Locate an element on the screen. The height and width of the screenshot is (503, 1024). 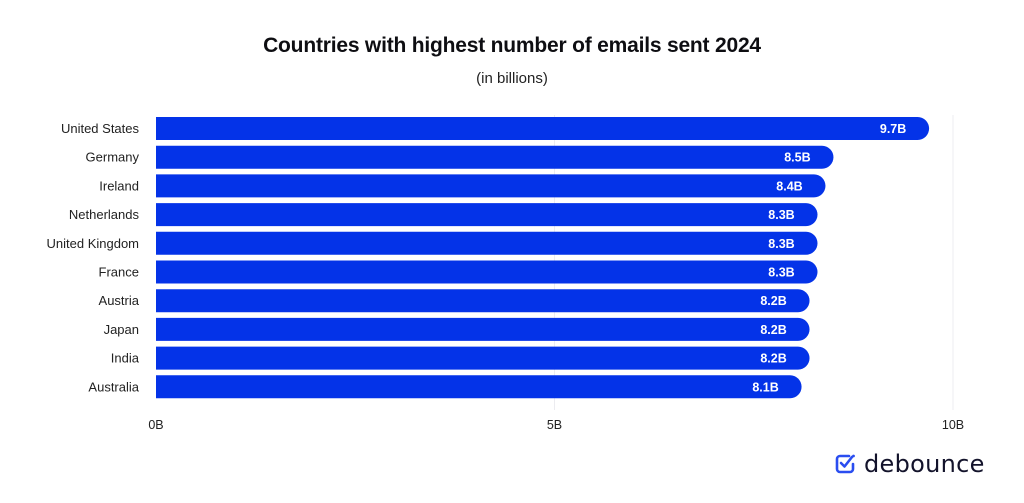
category-label: Japan is located at coordinates (121, 329).